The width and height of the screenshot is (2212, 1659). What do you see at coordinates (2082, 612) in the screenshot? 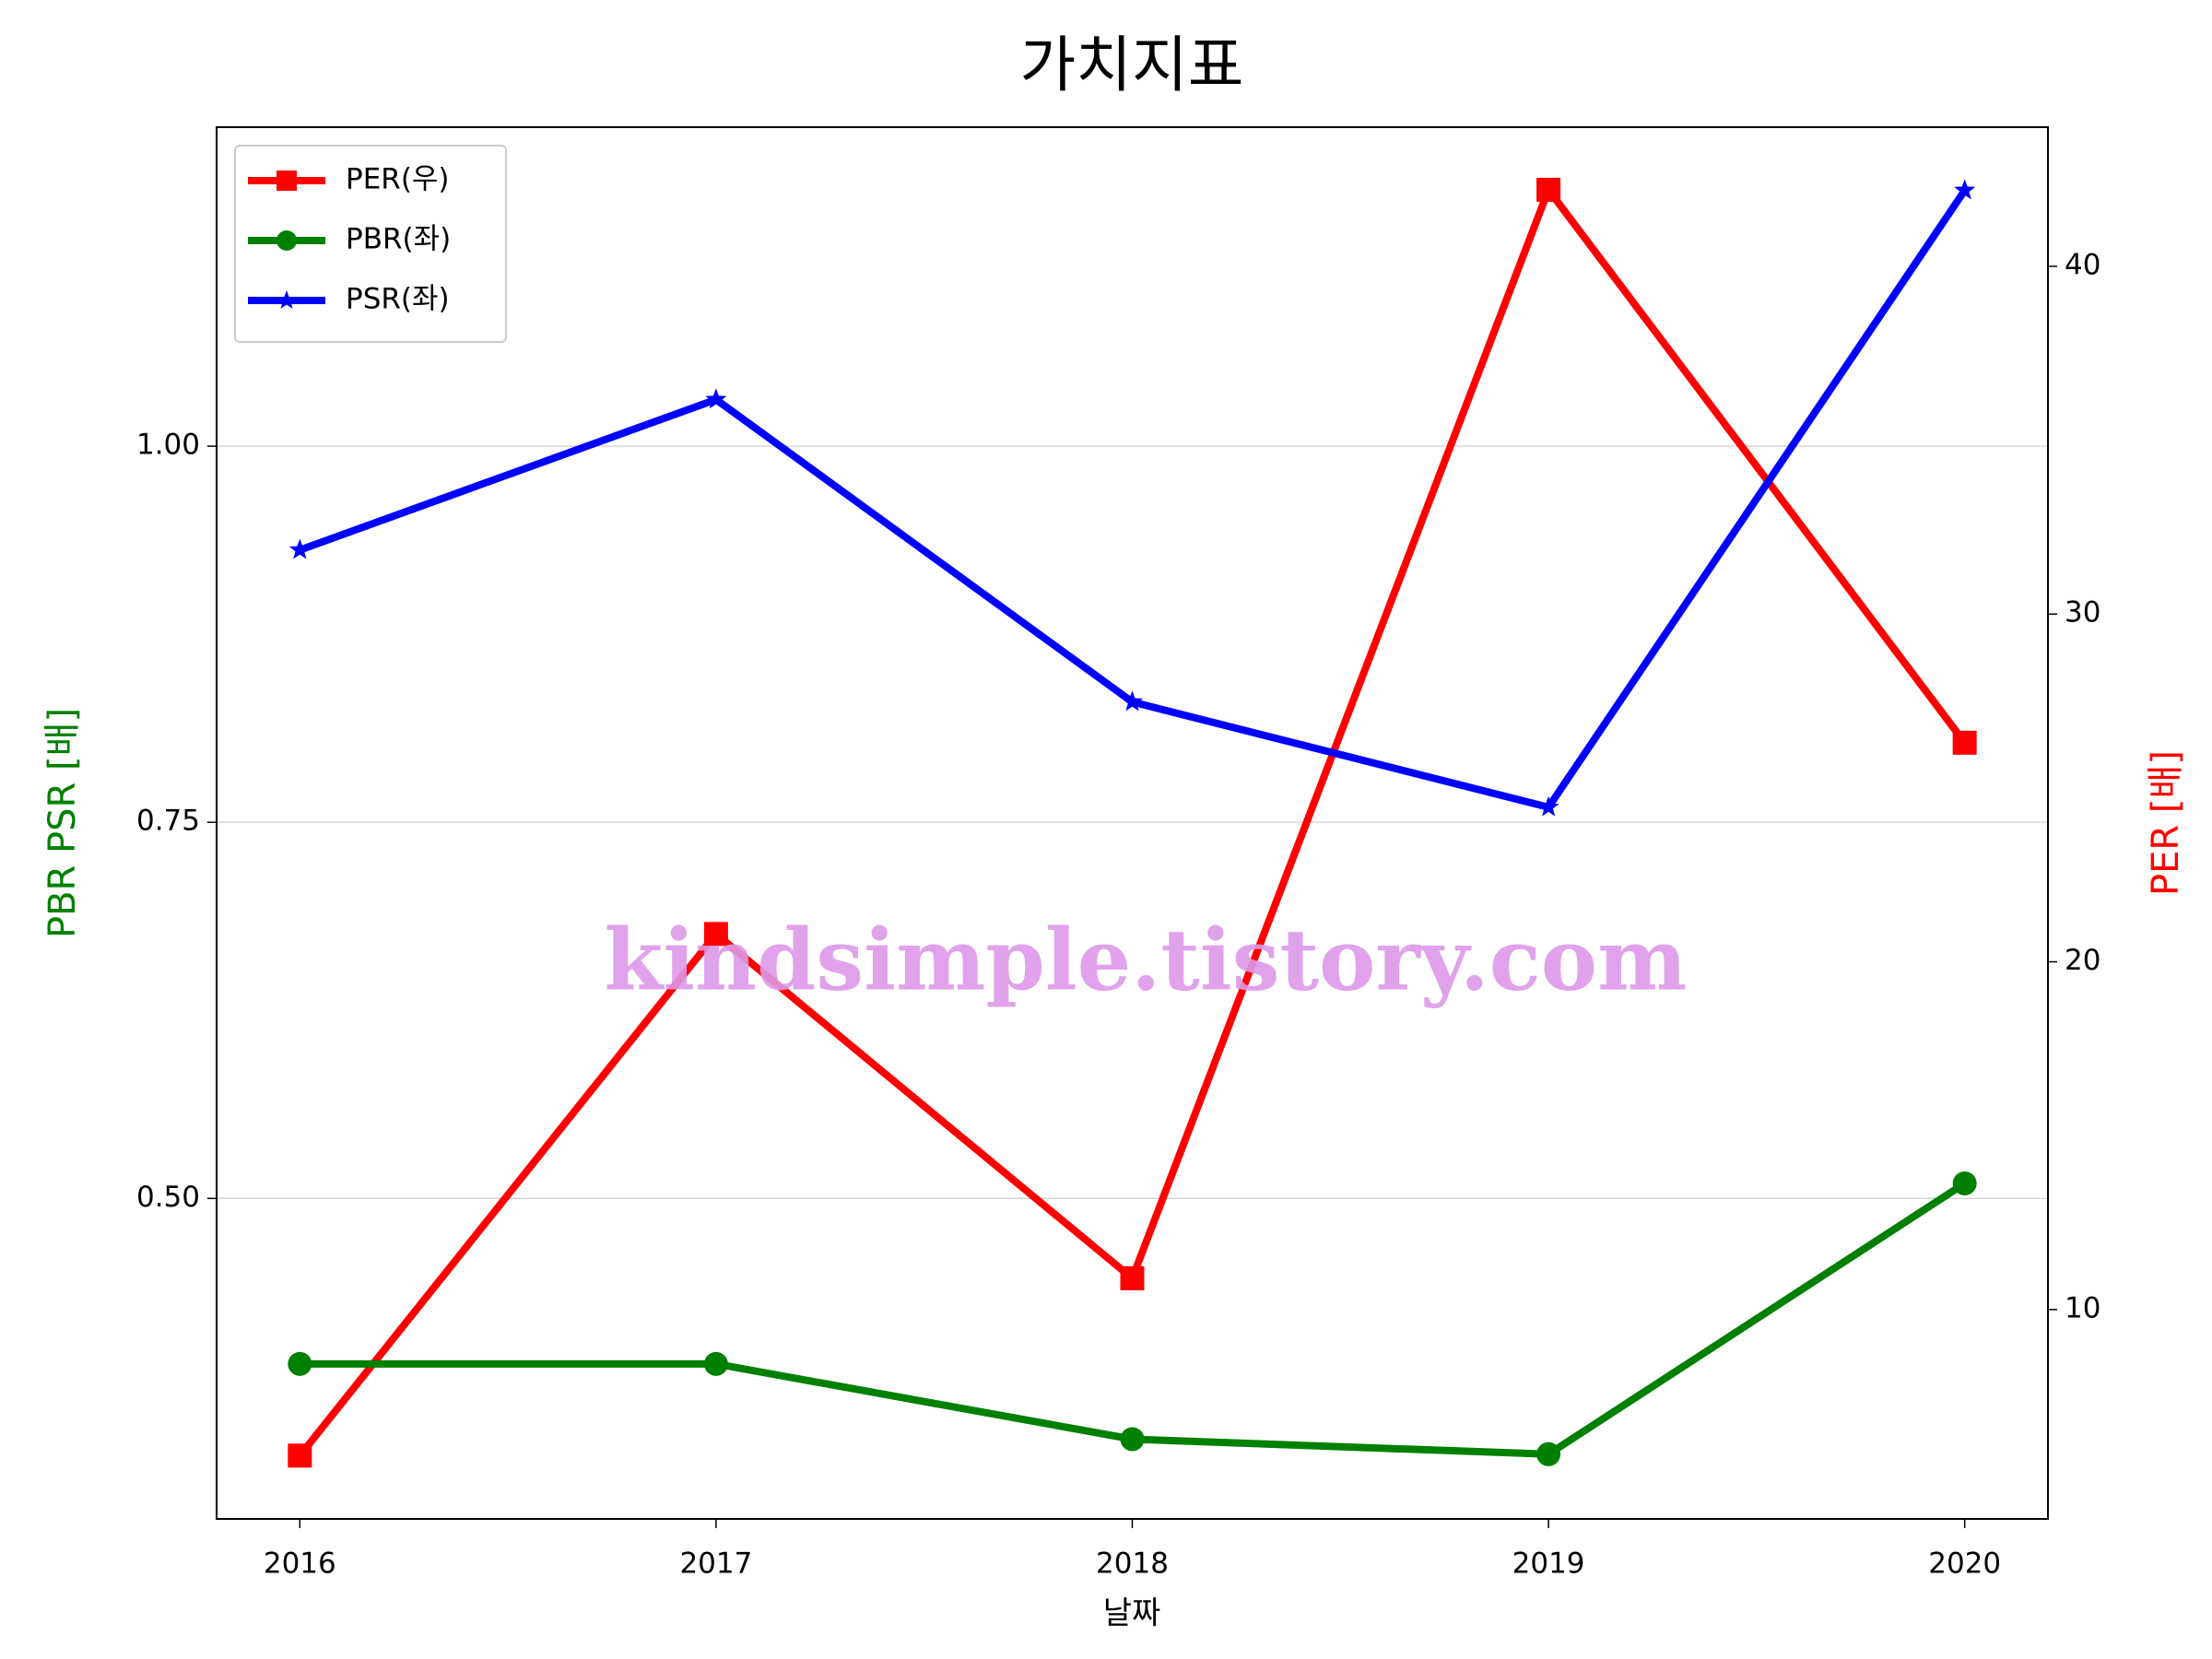
I see `y2-tick-label: 30` at bounding box center [2082, 612].